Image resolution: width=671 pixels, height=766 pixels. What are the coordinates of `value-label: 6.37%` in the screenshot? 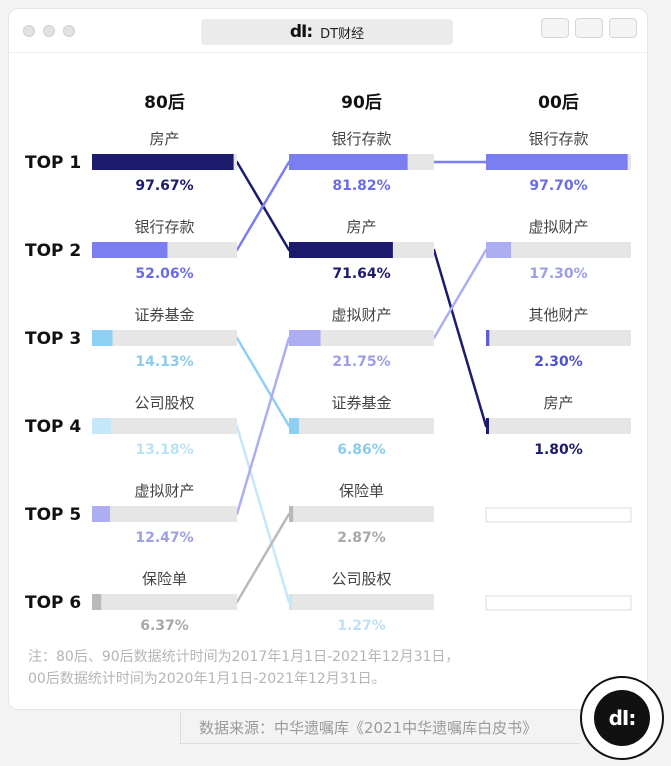 It's located at (164, 626).